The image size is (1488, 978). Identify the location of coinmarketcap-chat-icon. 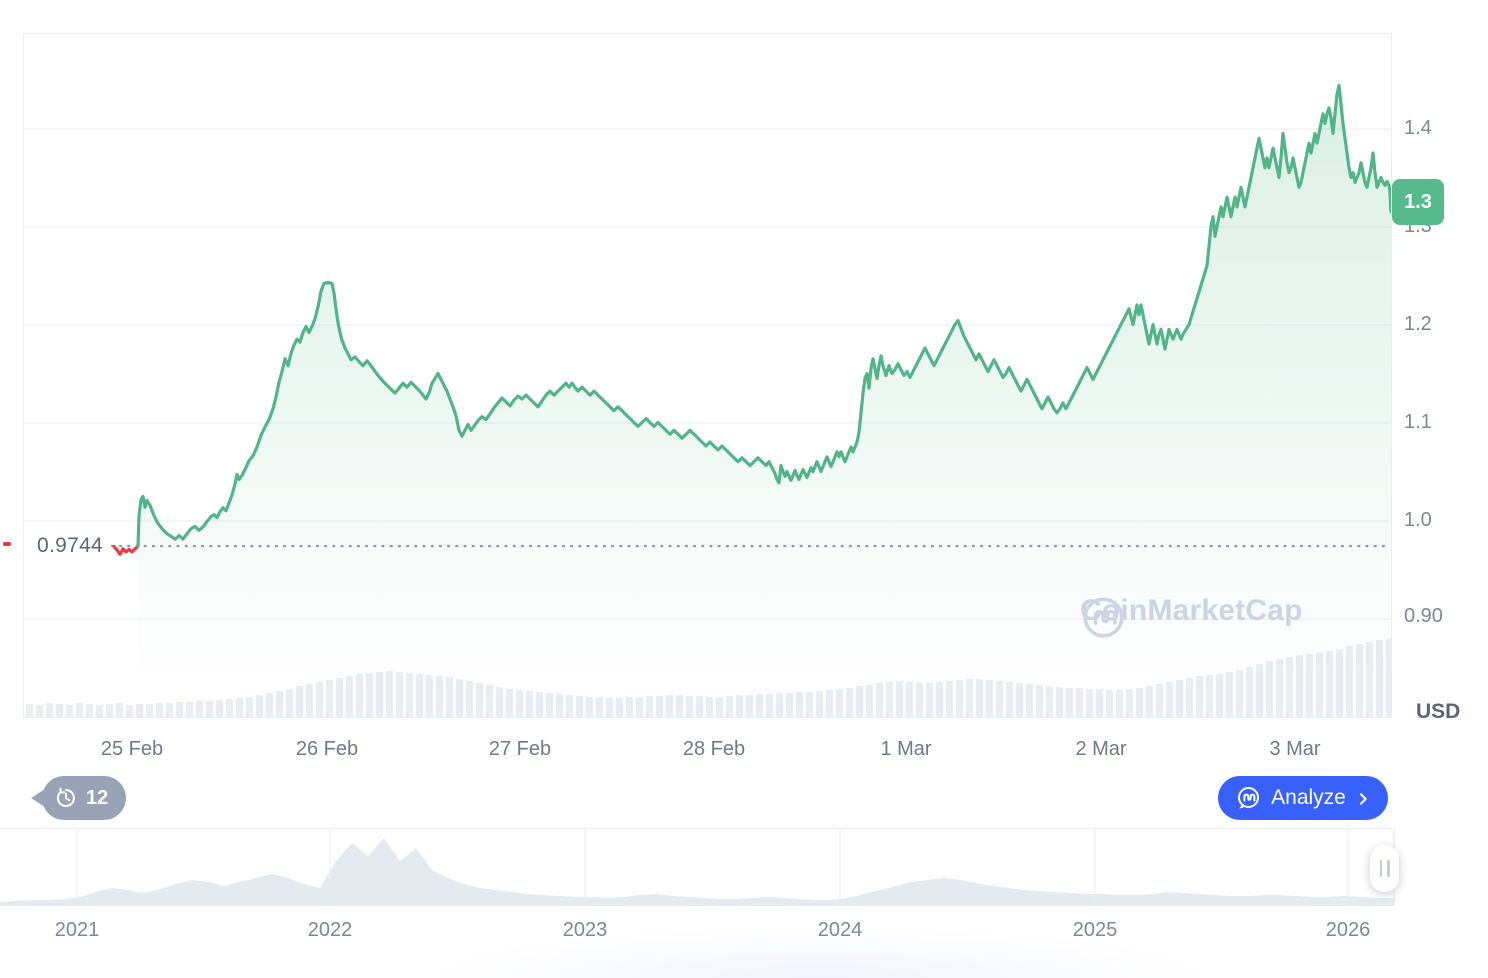
(1249, 797).